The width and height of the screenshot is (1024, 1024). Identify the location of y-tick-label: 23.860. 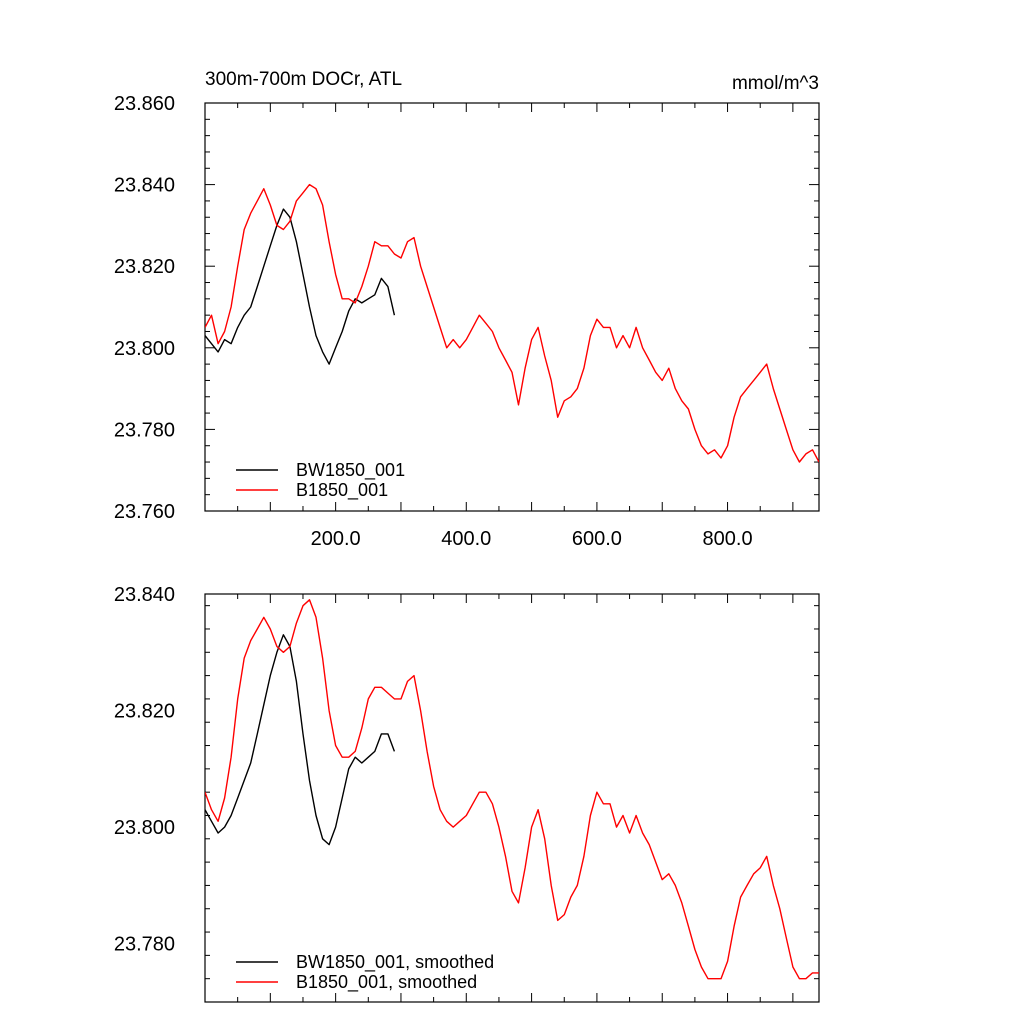
(144, 104).